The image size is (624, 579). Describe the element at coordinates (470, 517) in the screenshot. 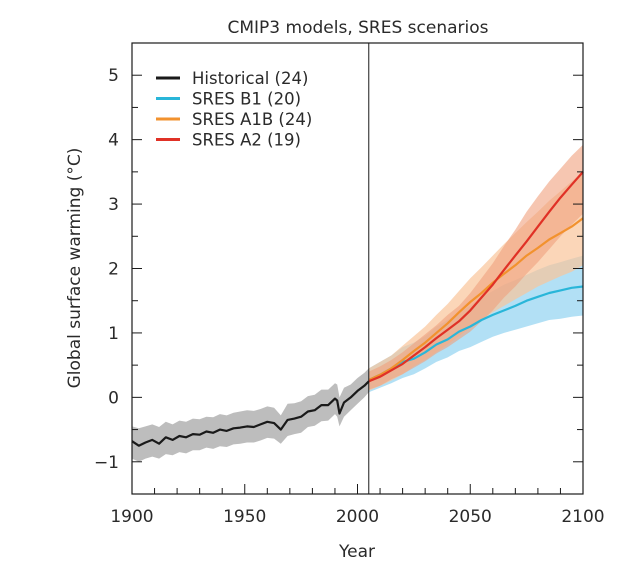

I see `x-tick-label: 2050` at that location.